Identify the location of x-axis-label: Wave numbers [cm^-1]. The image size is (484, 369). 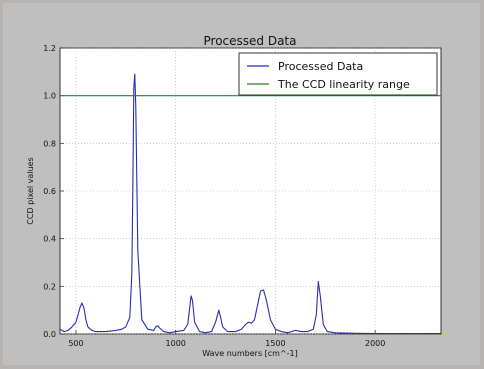
(250, 353).